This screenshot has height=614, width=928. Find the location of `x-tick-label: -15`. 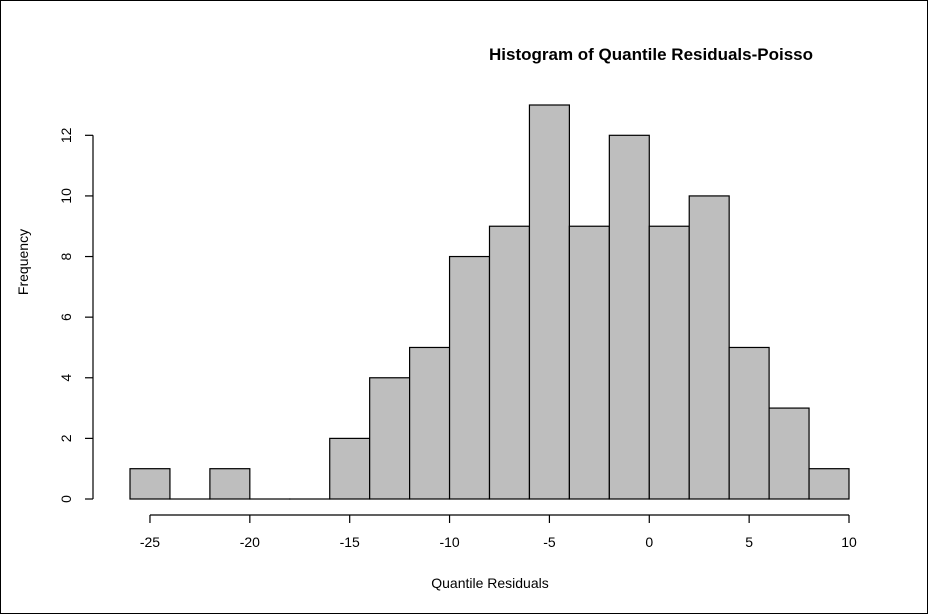

x-tick-label: -15 is located at coordinates (350, 542).